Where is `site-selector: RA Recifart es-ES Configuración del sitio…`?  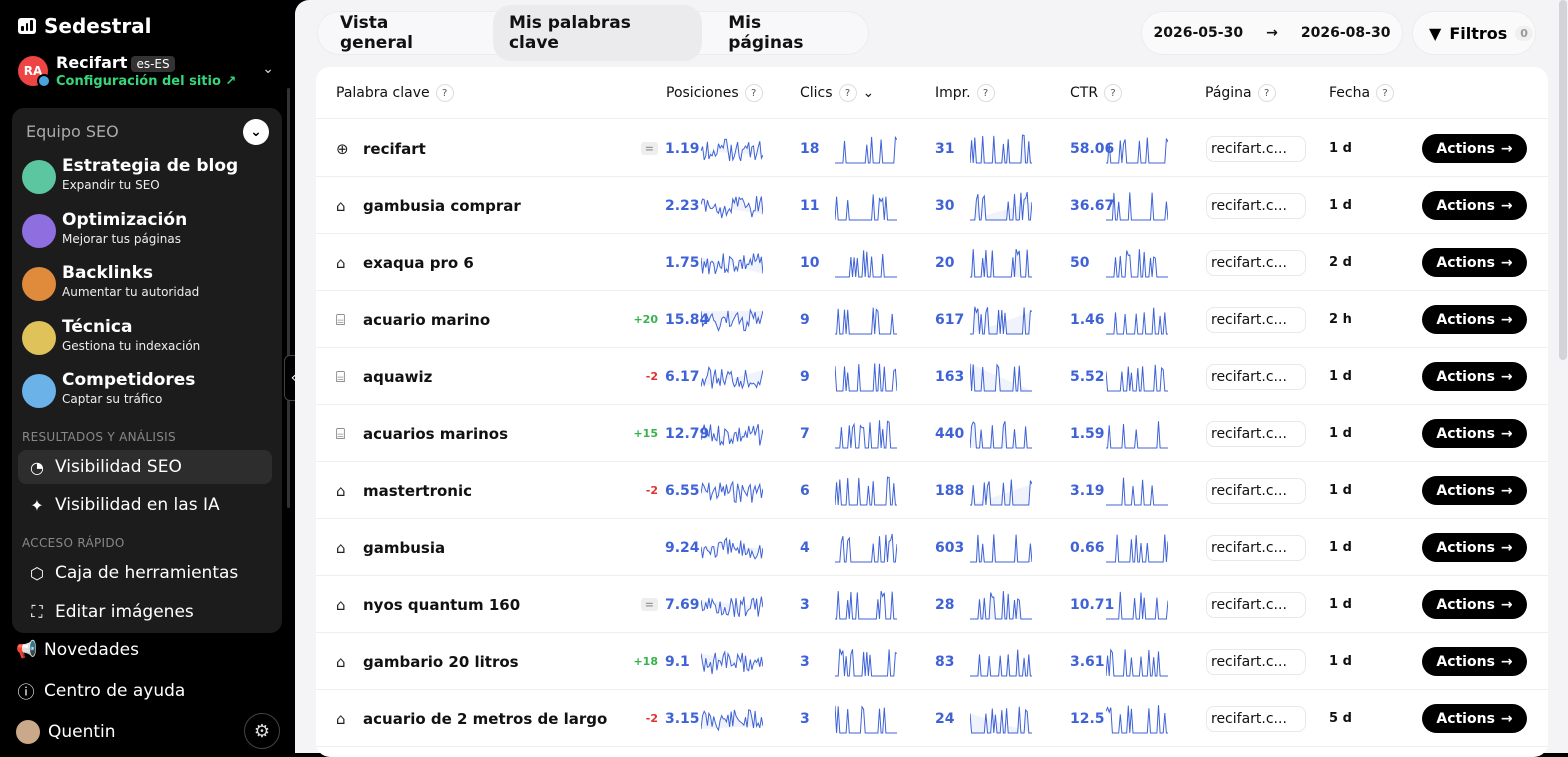
site-selector: RA Recifart es-ES Configuración del sitio… is located at coordinates (148, 73).